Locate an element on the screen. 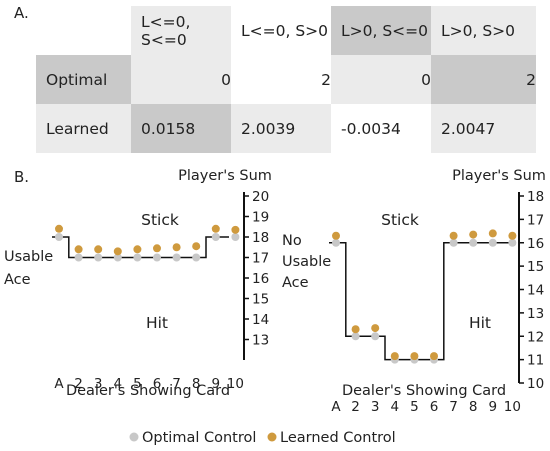 The height and width of the screenshot is (451, 550). column-header: L<=0, S>0 is located at coordinates (281, 30).